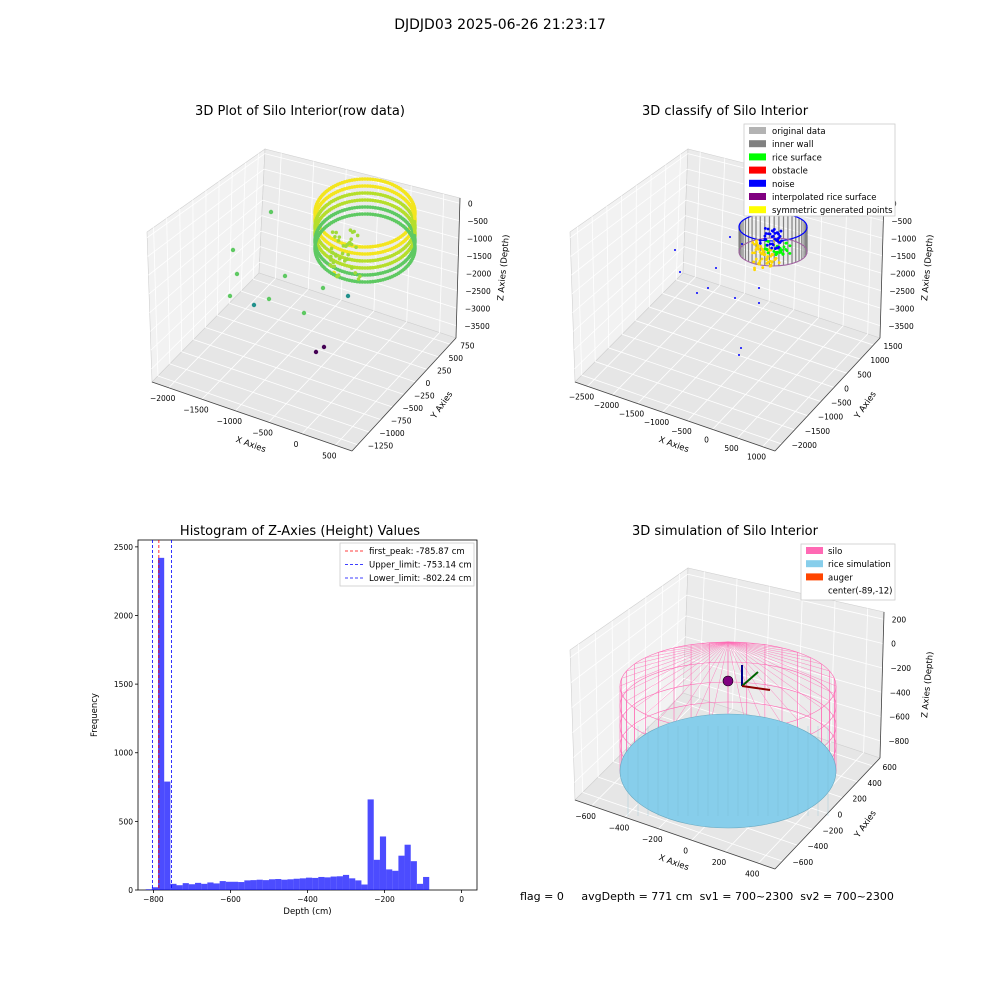 This screenshot has height=1000, width=1000. I want to click on p1-xtick-label: 500, so click(329, 455).